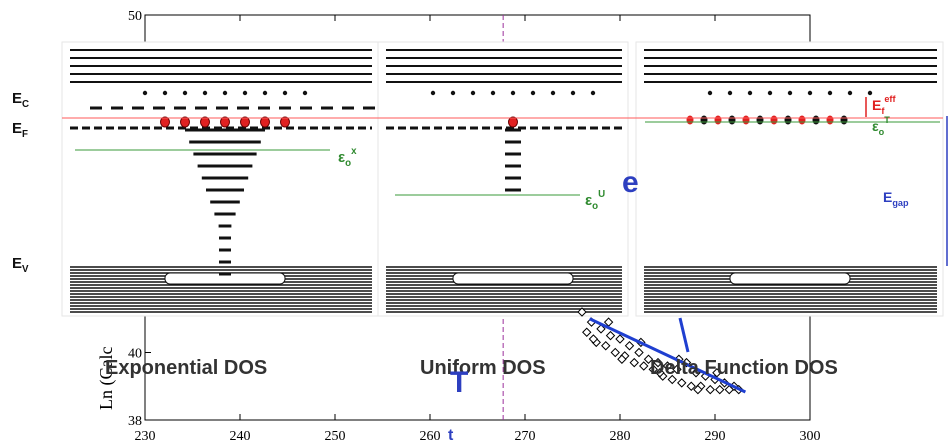 The image size is (951, 447). I want to click on level-label: EC, so click(20, 100).